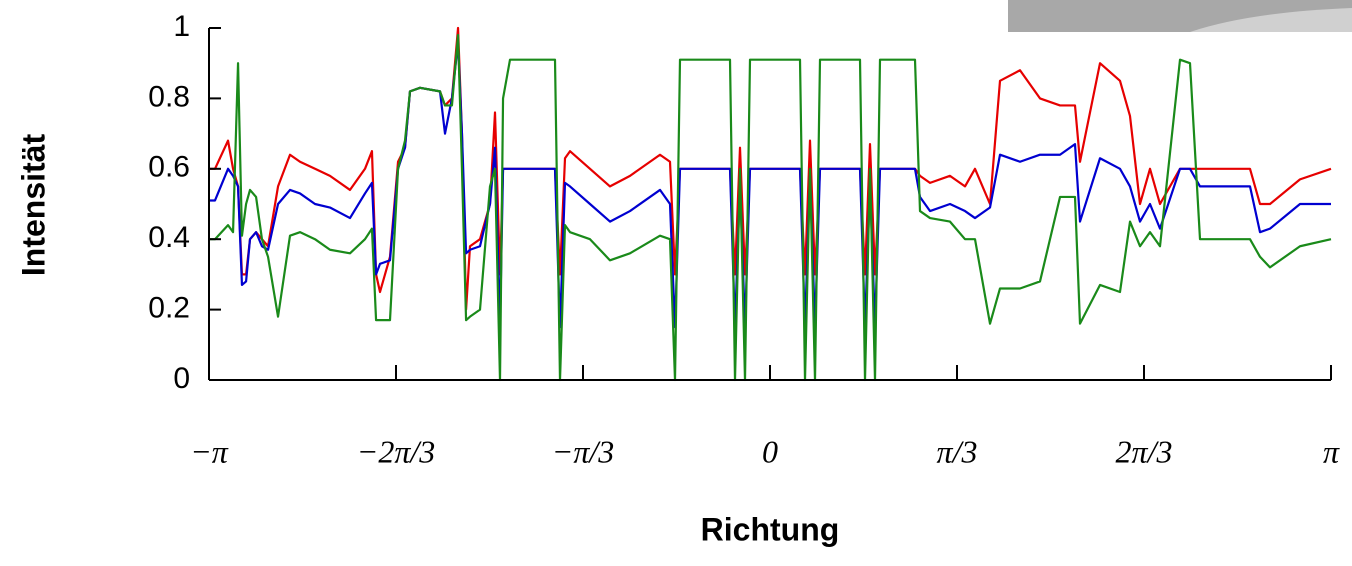  What do you see at coordinates (169, 308) in the screenshot?
I see `y-tick-label: 0.2` at bounding box center [169, 308].